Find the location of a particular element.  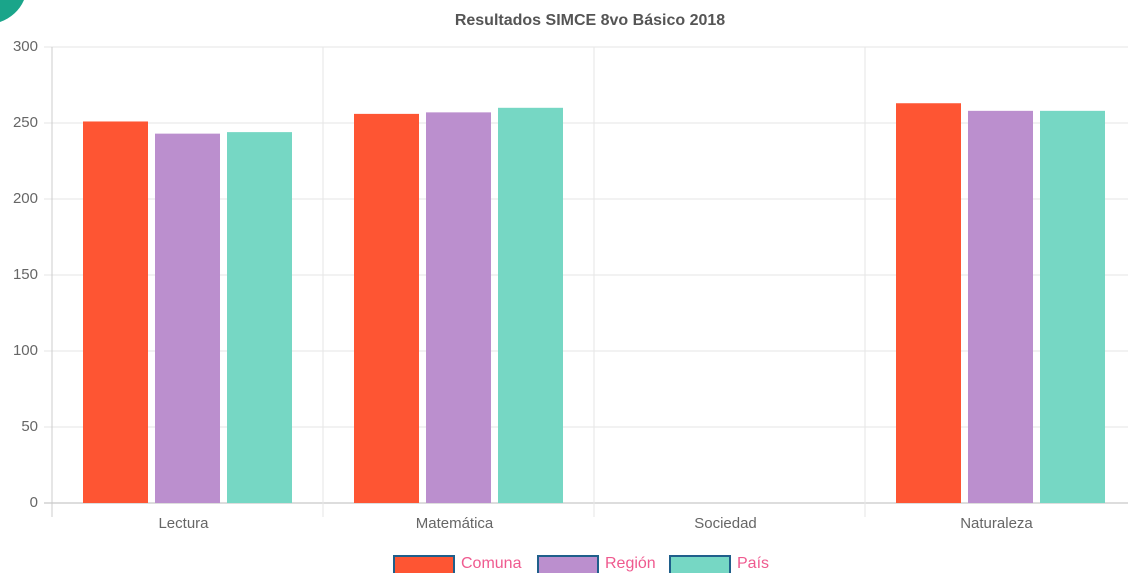

legend-label: Región is located at coordinates (630, 563).